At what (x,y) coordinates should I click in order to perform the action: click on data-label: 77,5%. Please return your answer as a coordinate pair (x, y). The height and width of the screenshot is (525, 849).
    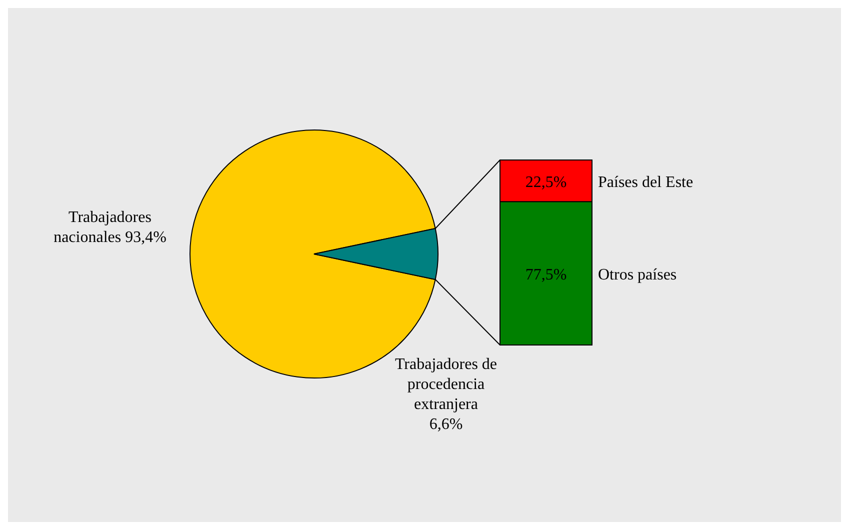
    Looking at the image, I should click on (546, 275).